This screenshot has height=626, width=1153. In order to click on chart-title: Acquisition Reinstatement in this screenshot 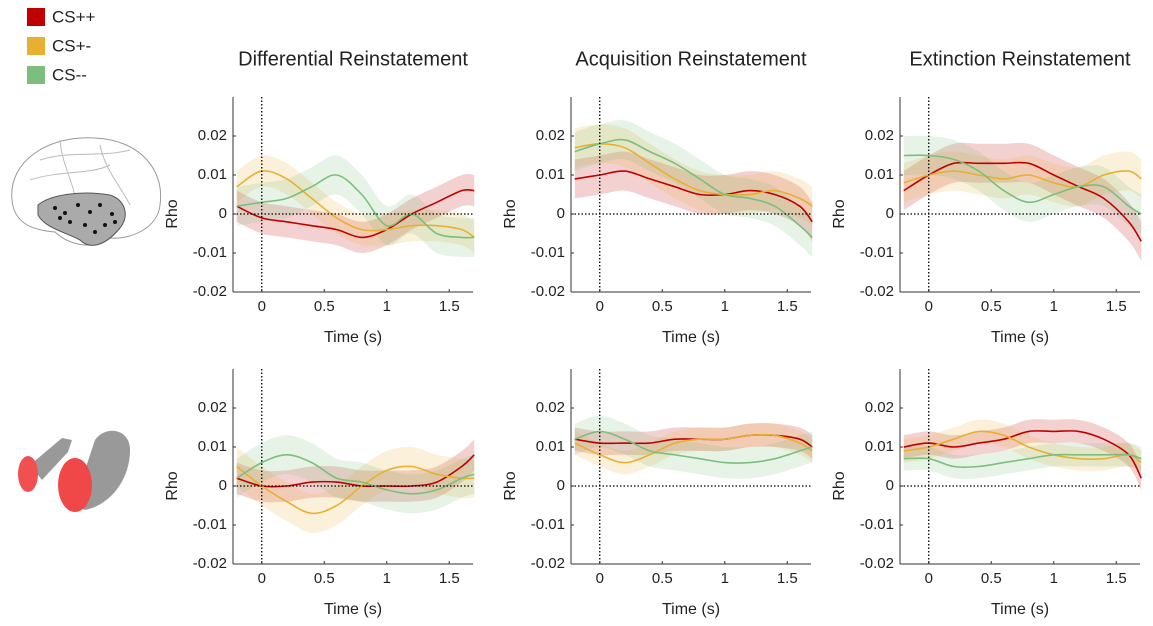, I will do `click(691, 59)`.